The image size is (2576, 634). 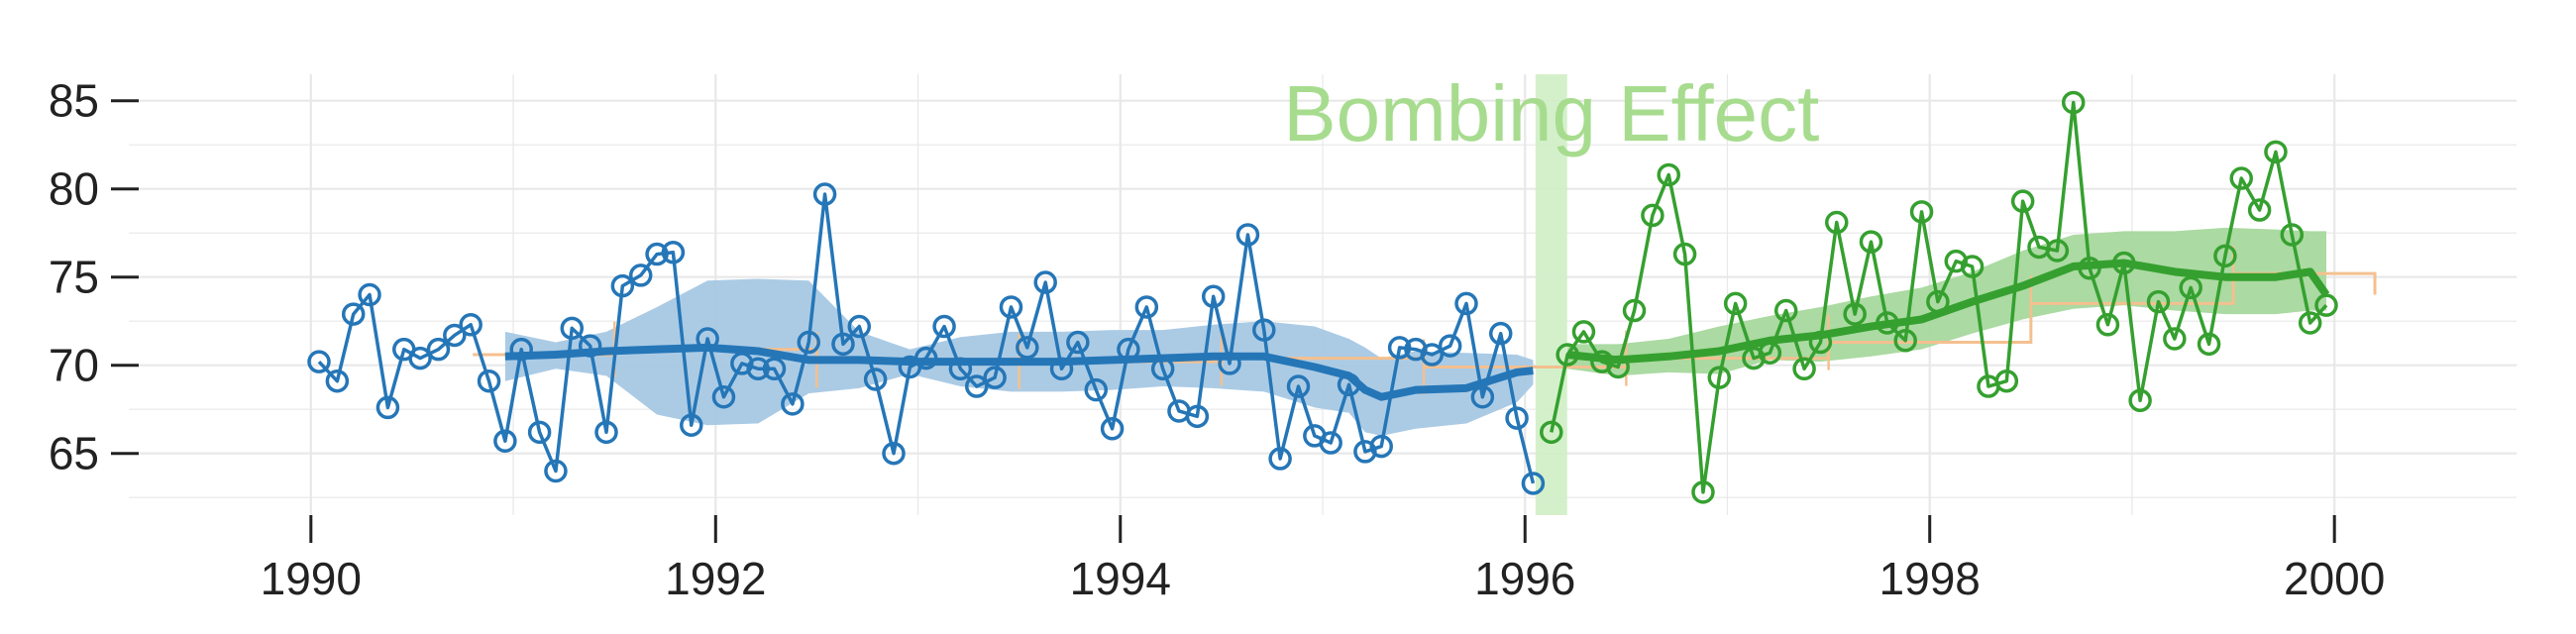 I want to click on x-tick-label: 1994, so click(x=1120, y=578).